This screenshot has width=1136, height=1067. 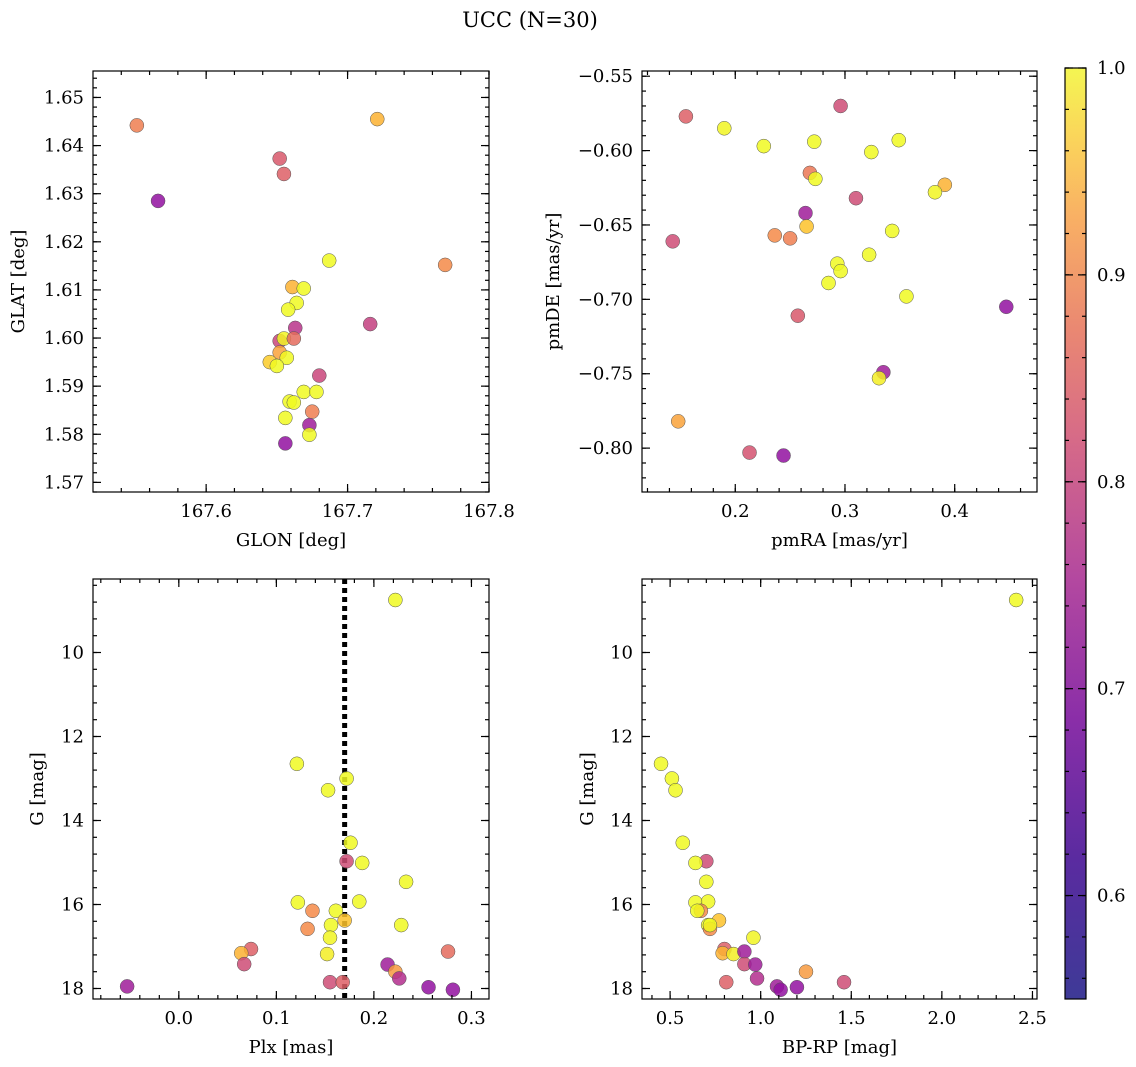 I want to click on y-tick-label: −0.60, so click(x=605, y=151).